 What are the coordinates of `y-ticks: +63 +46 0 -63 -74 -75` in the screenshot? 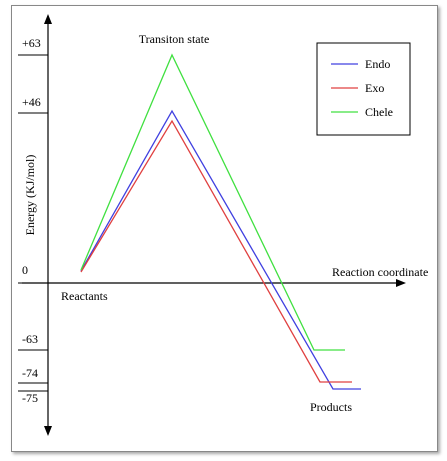 It's located at (33, 220).